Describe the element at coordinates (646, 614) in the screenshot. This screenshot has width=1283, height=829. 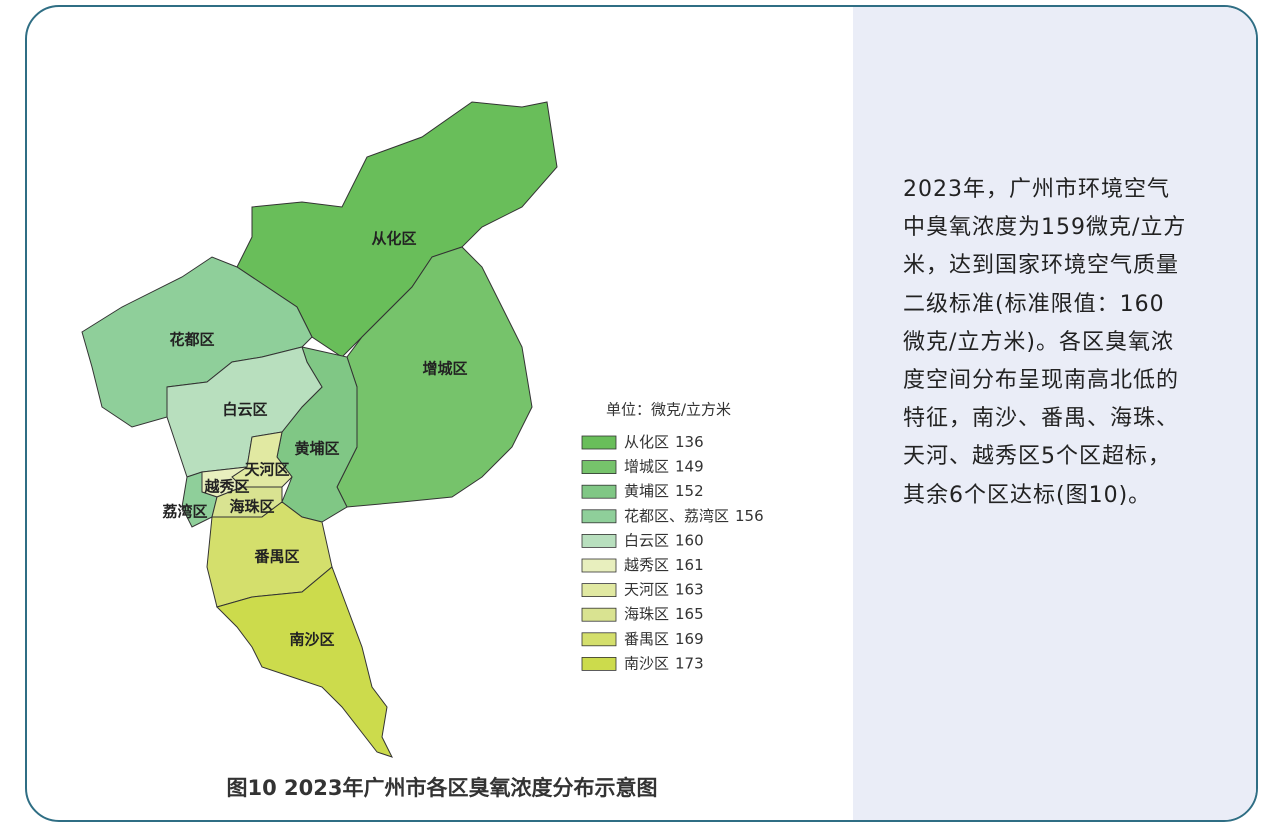
I see `legend-label: 海珠区` at that location.